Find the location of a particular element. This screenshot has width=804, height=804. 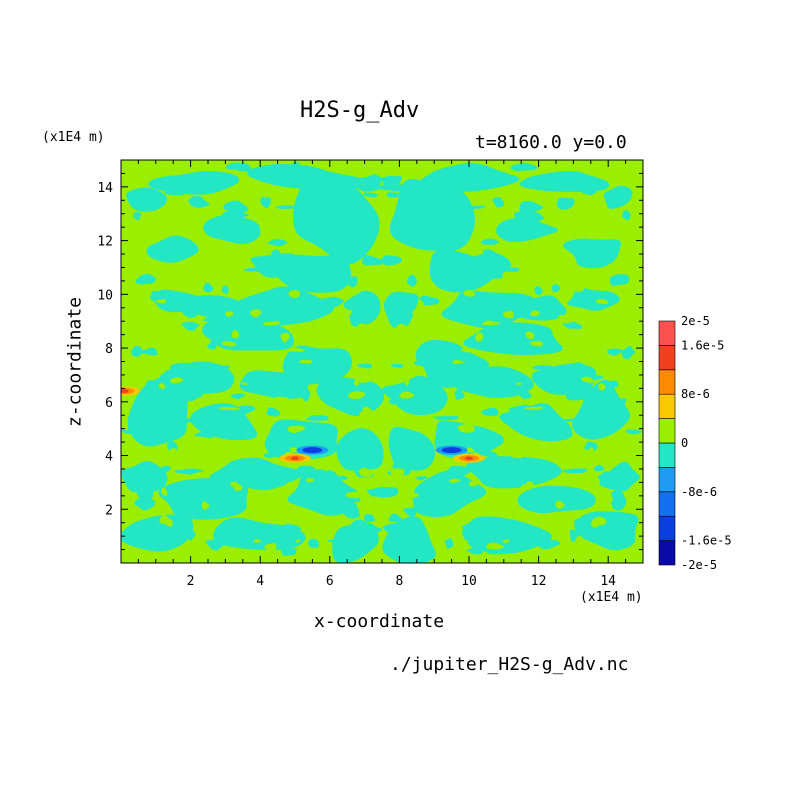

colorbar-label: 1.6e-5 is located at coordinates (702, 345).